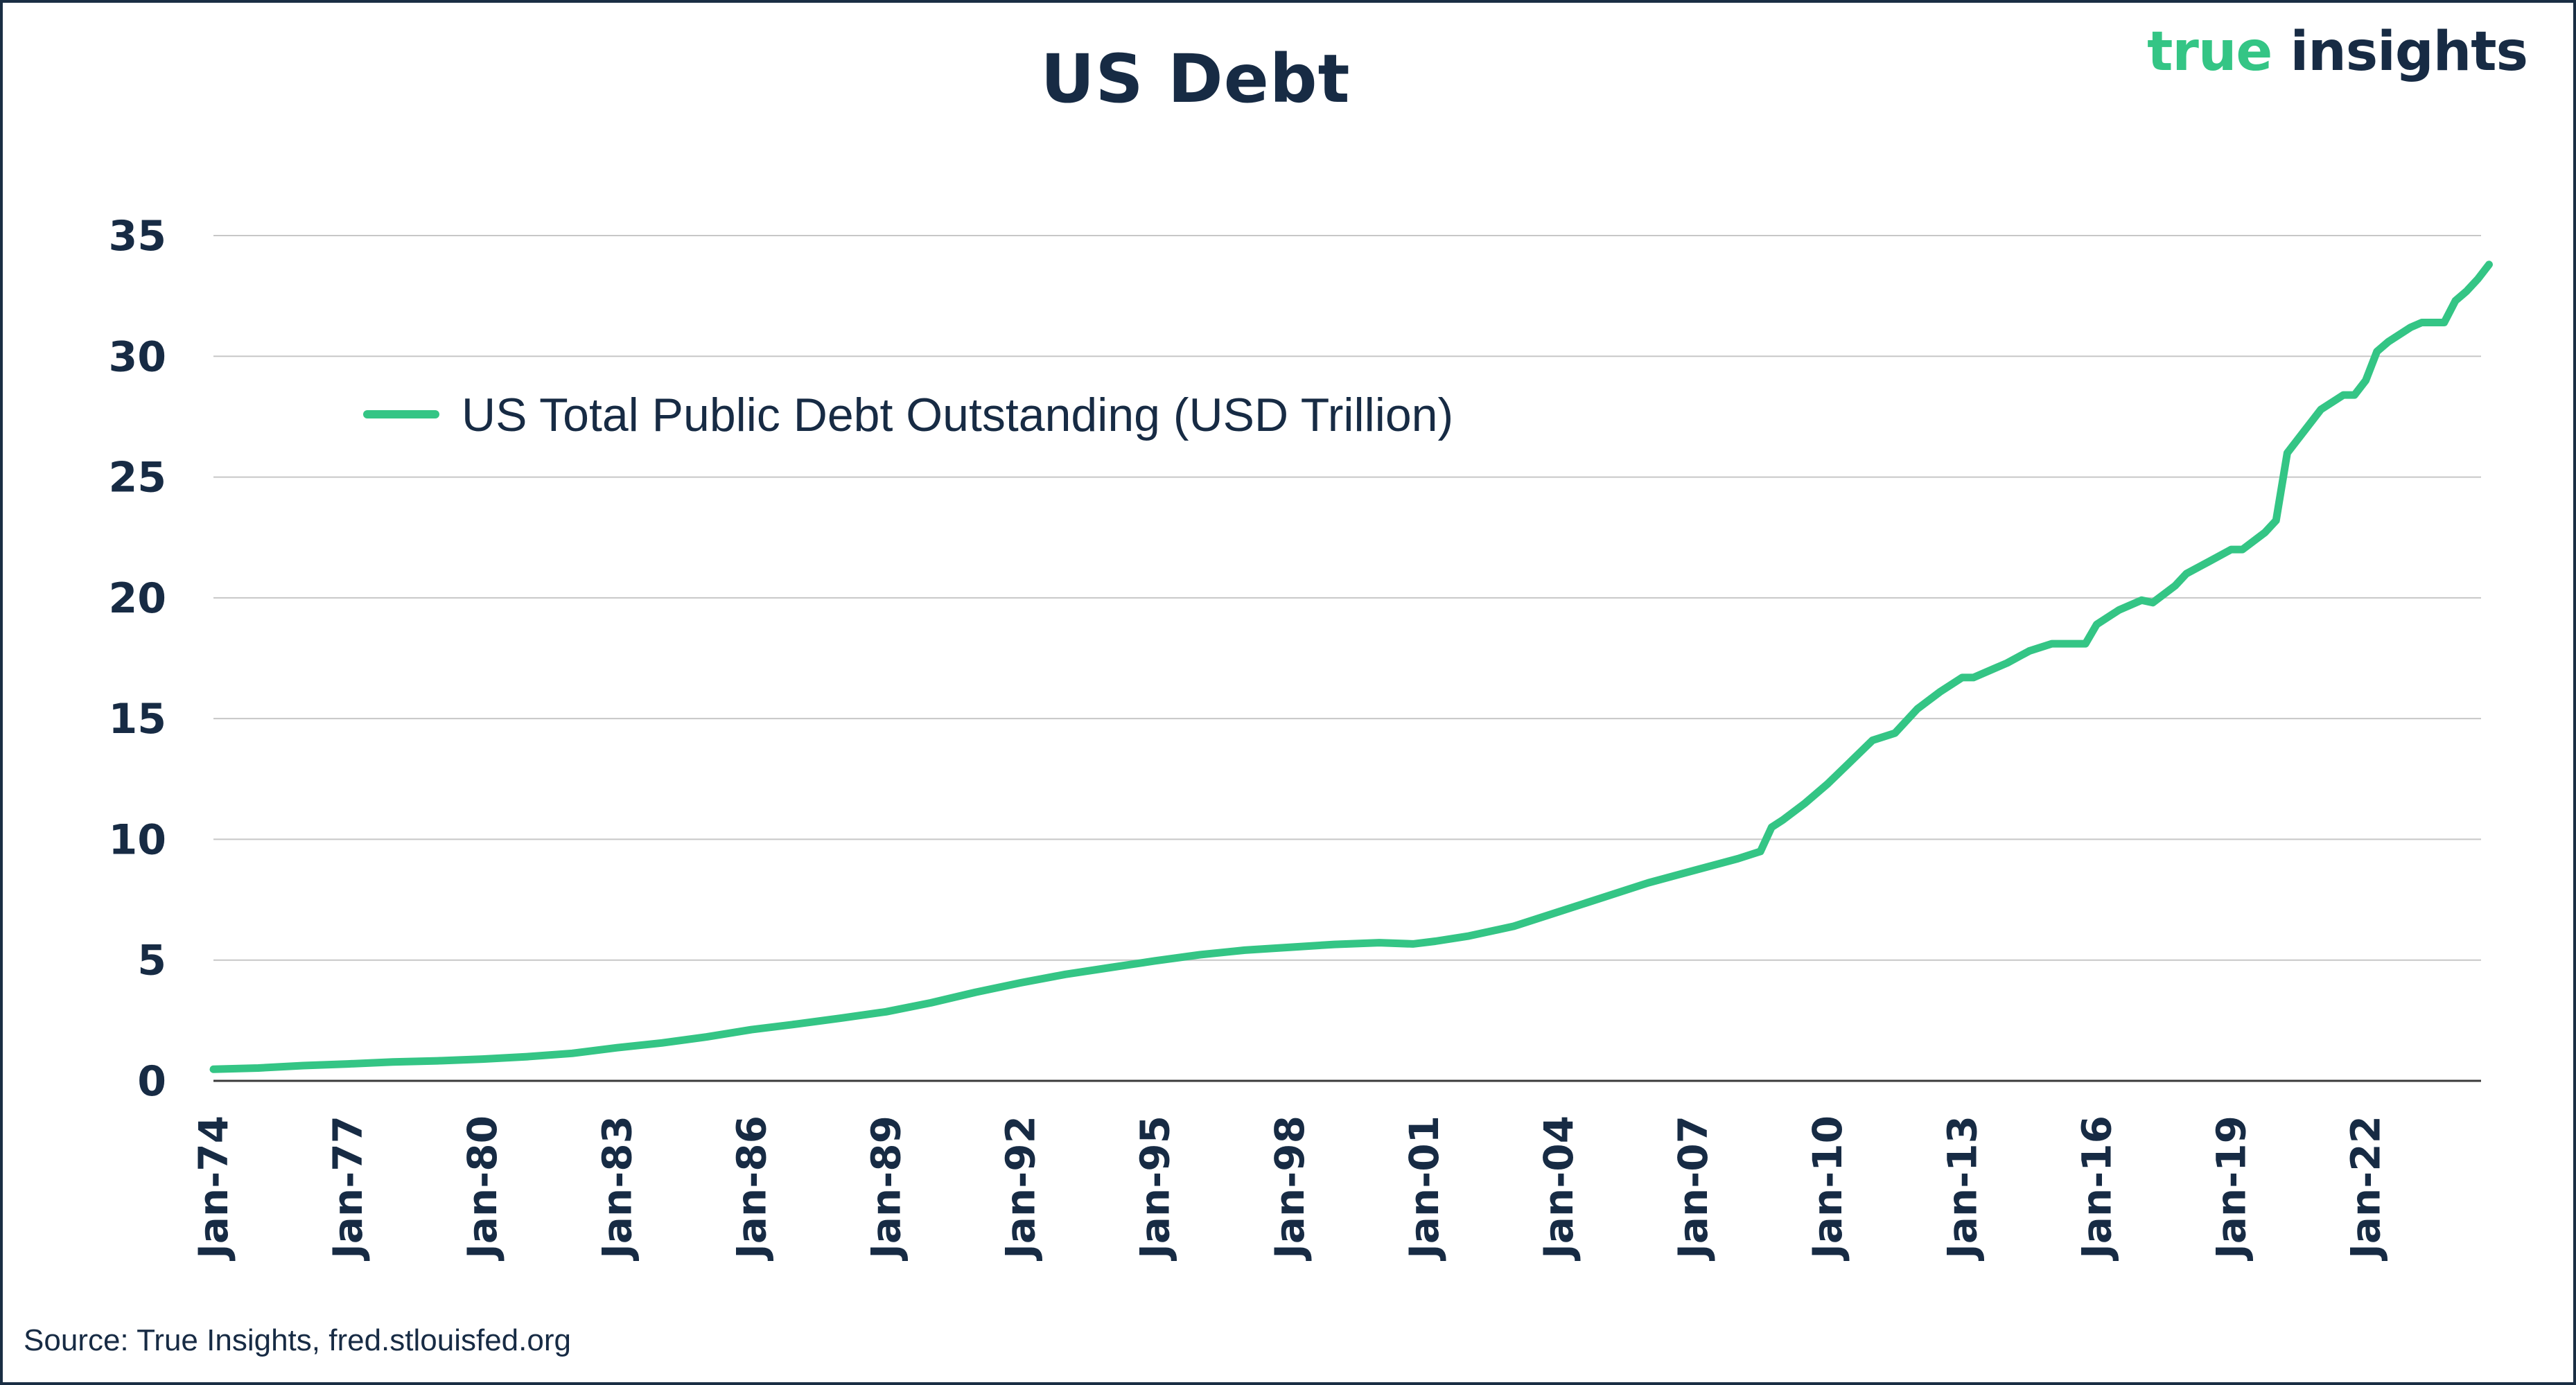  What do you see at coordinates (482, 1189) in the screenshot?
I see `x-tick-label: Jan-80` at bounding box center [482, 1189].